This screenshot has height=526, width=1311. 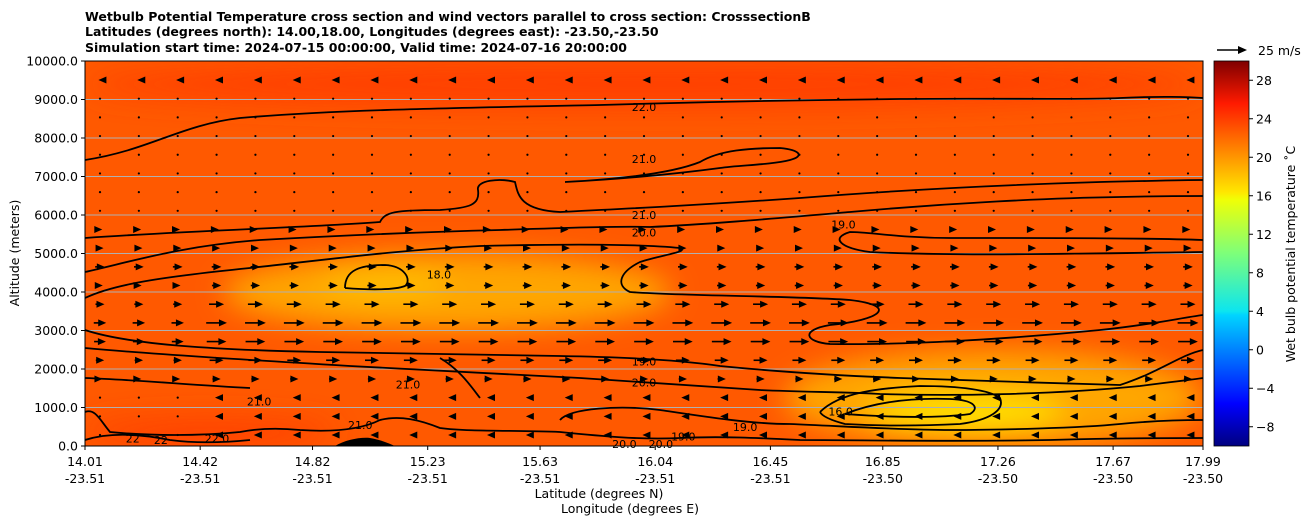 What do you see at coordinates (1020, 243) in the screenshot?
I see `contour-19-lower-east` at bounding box center [1020, 243].